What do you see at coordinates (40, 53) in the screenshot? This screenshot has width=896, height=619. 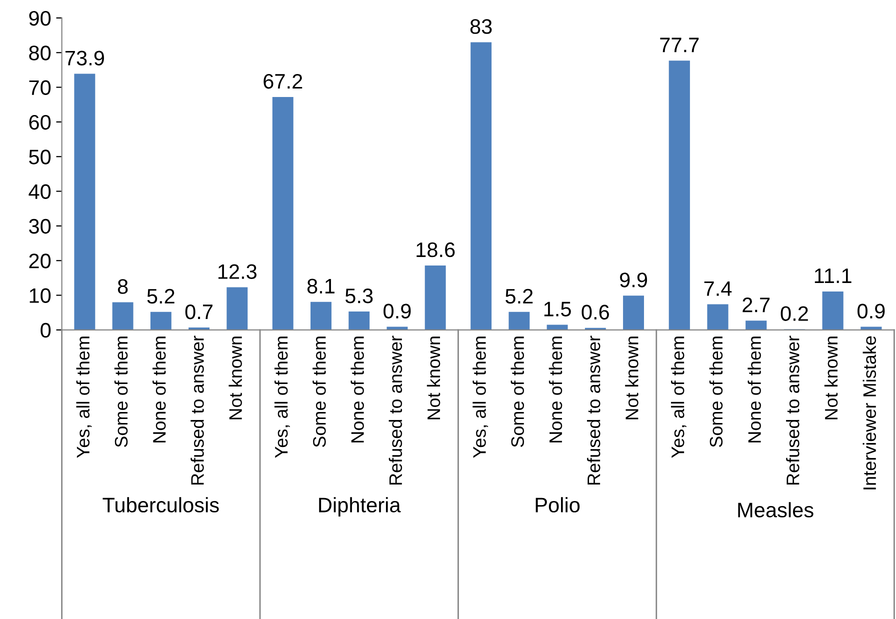 I see `y-tick-label: 80` at bounding box center [40, 53].